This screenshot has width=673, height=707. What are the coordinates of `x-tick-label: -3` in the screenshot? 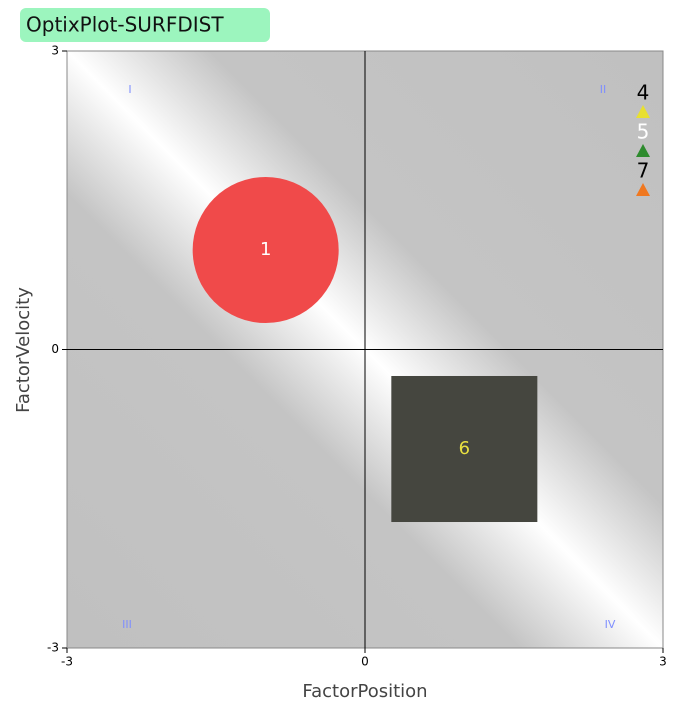 It's located at (67, 662).